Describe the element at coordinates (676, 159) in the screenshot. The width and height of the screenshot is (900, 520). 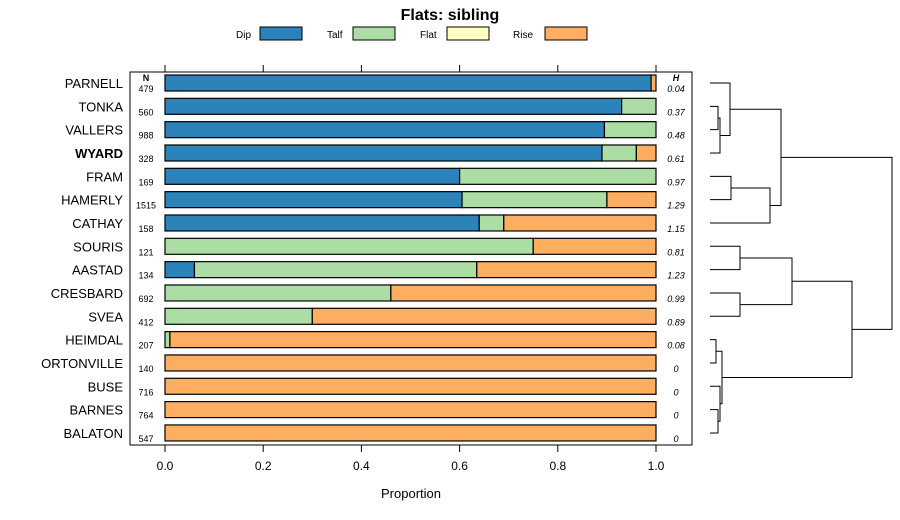
I see `h-value: 0.61` at that location.